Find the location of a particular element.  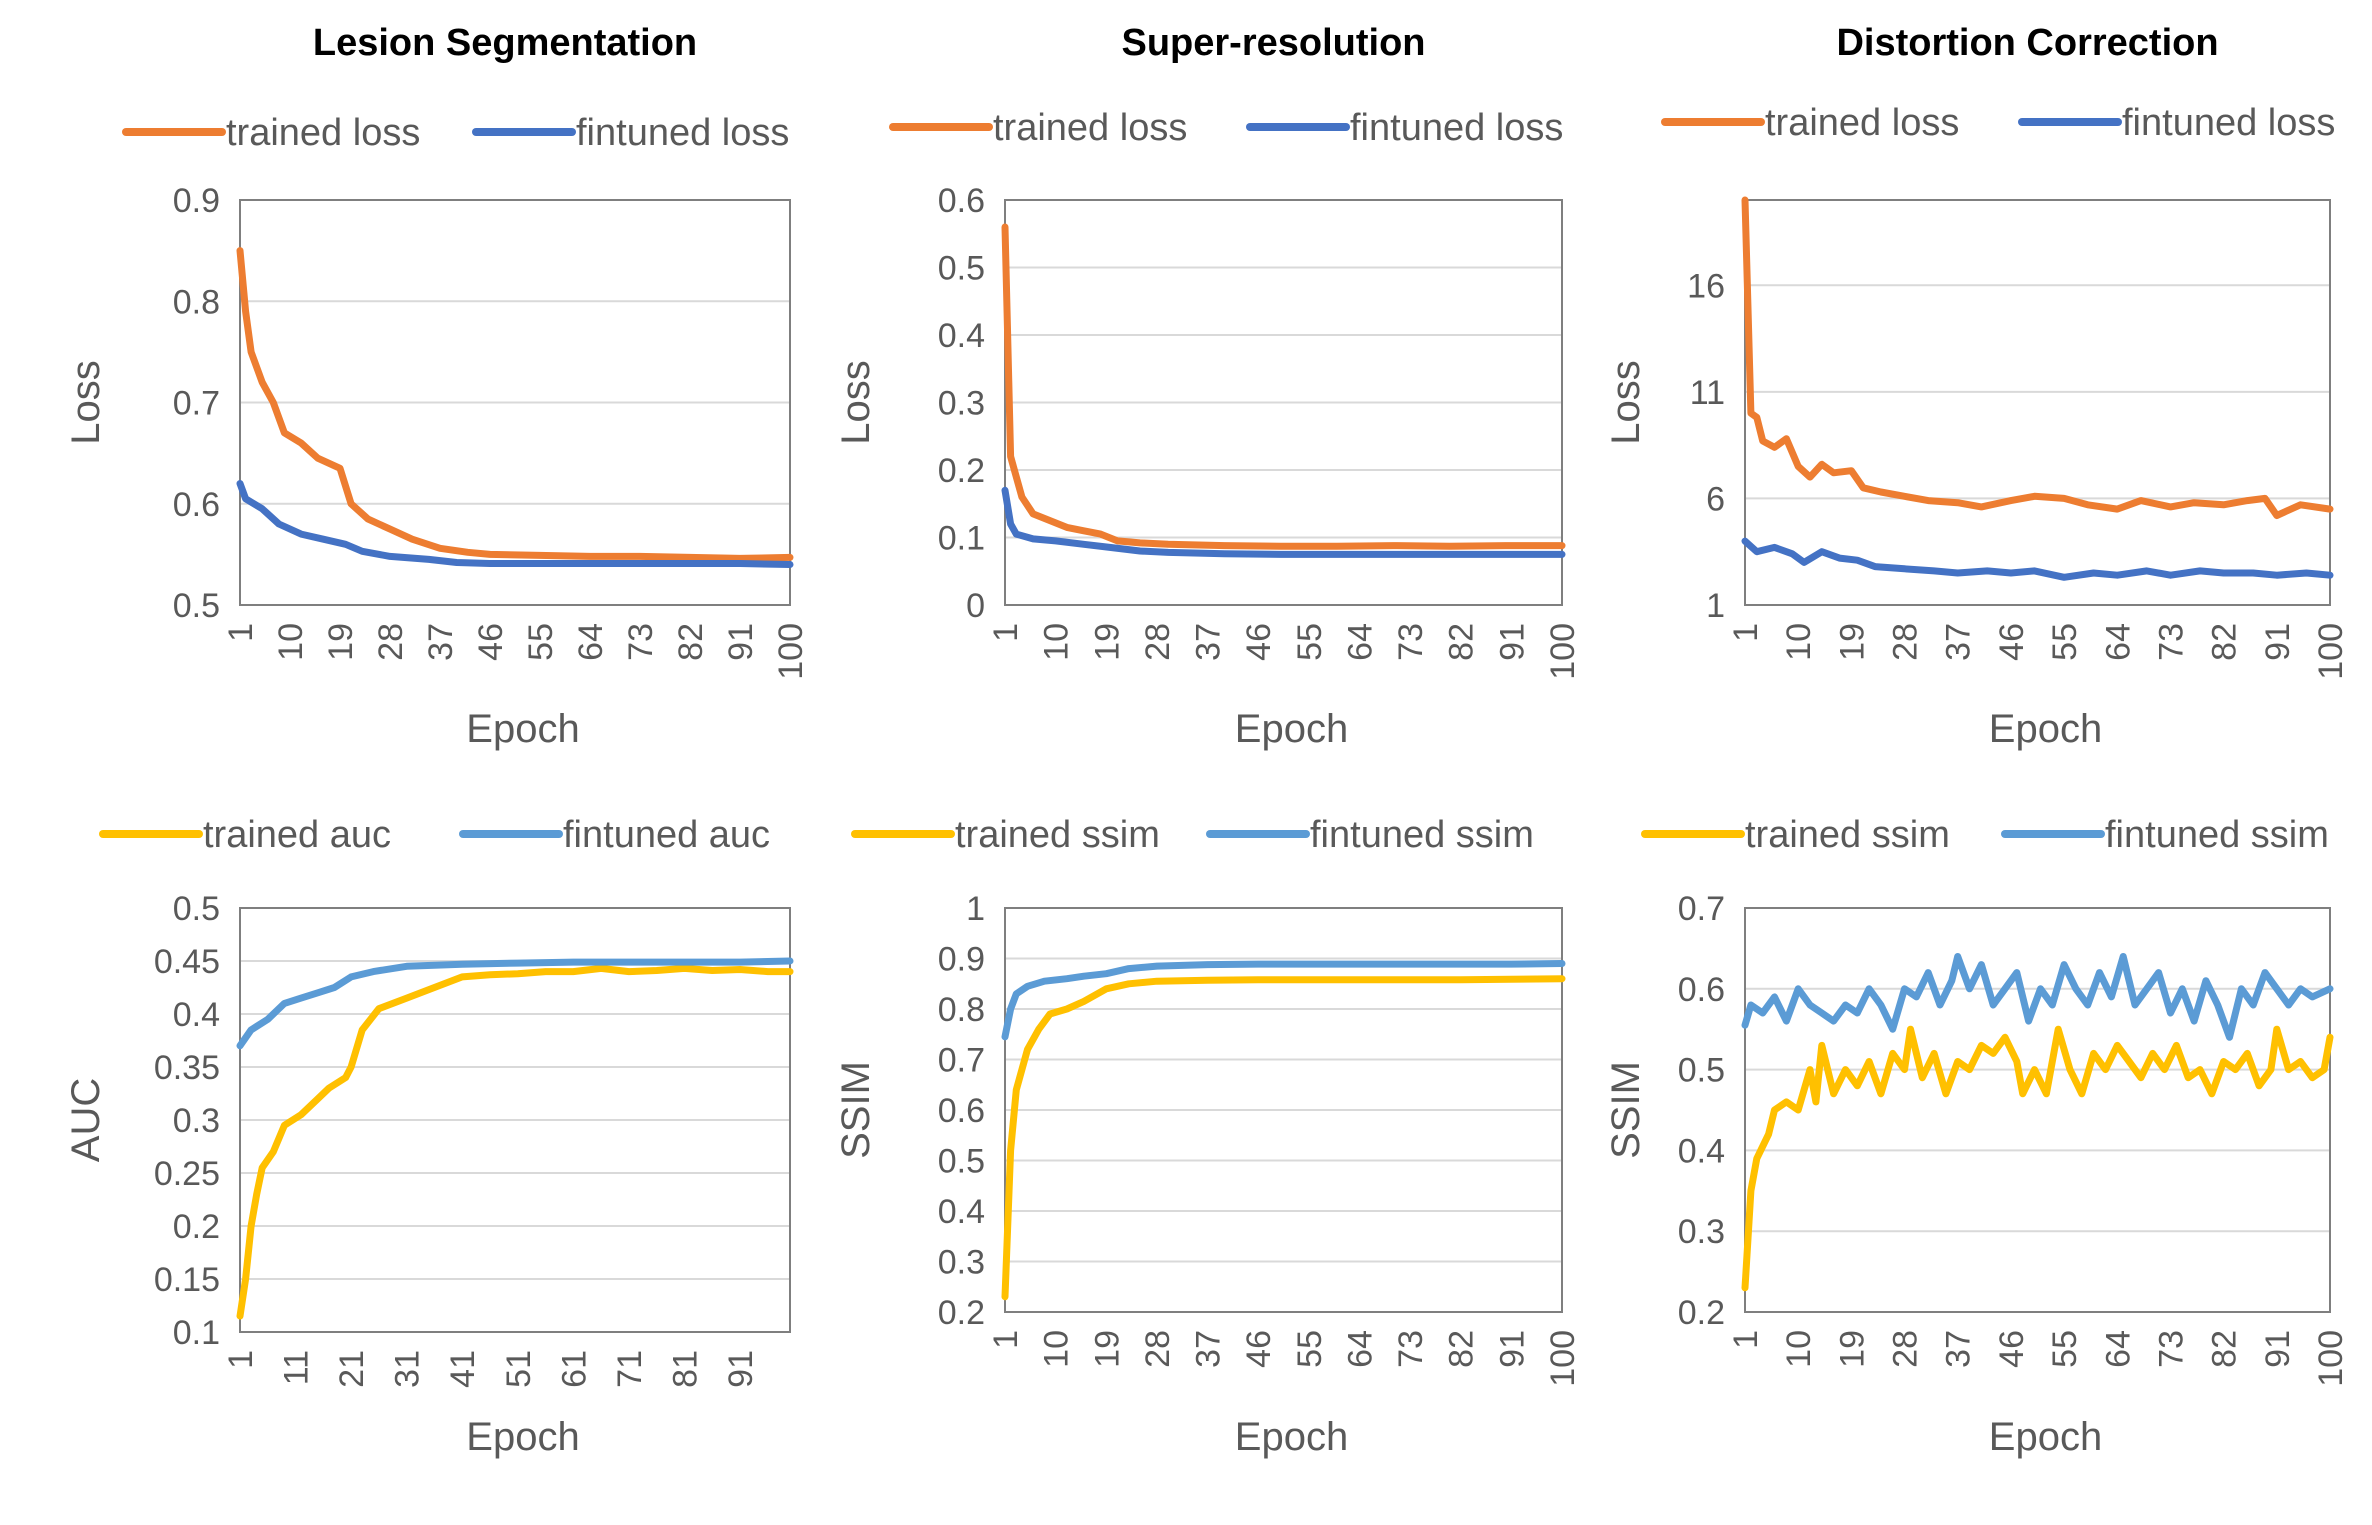

x-tick-label: 81 is located at coordinates (685, 1369).